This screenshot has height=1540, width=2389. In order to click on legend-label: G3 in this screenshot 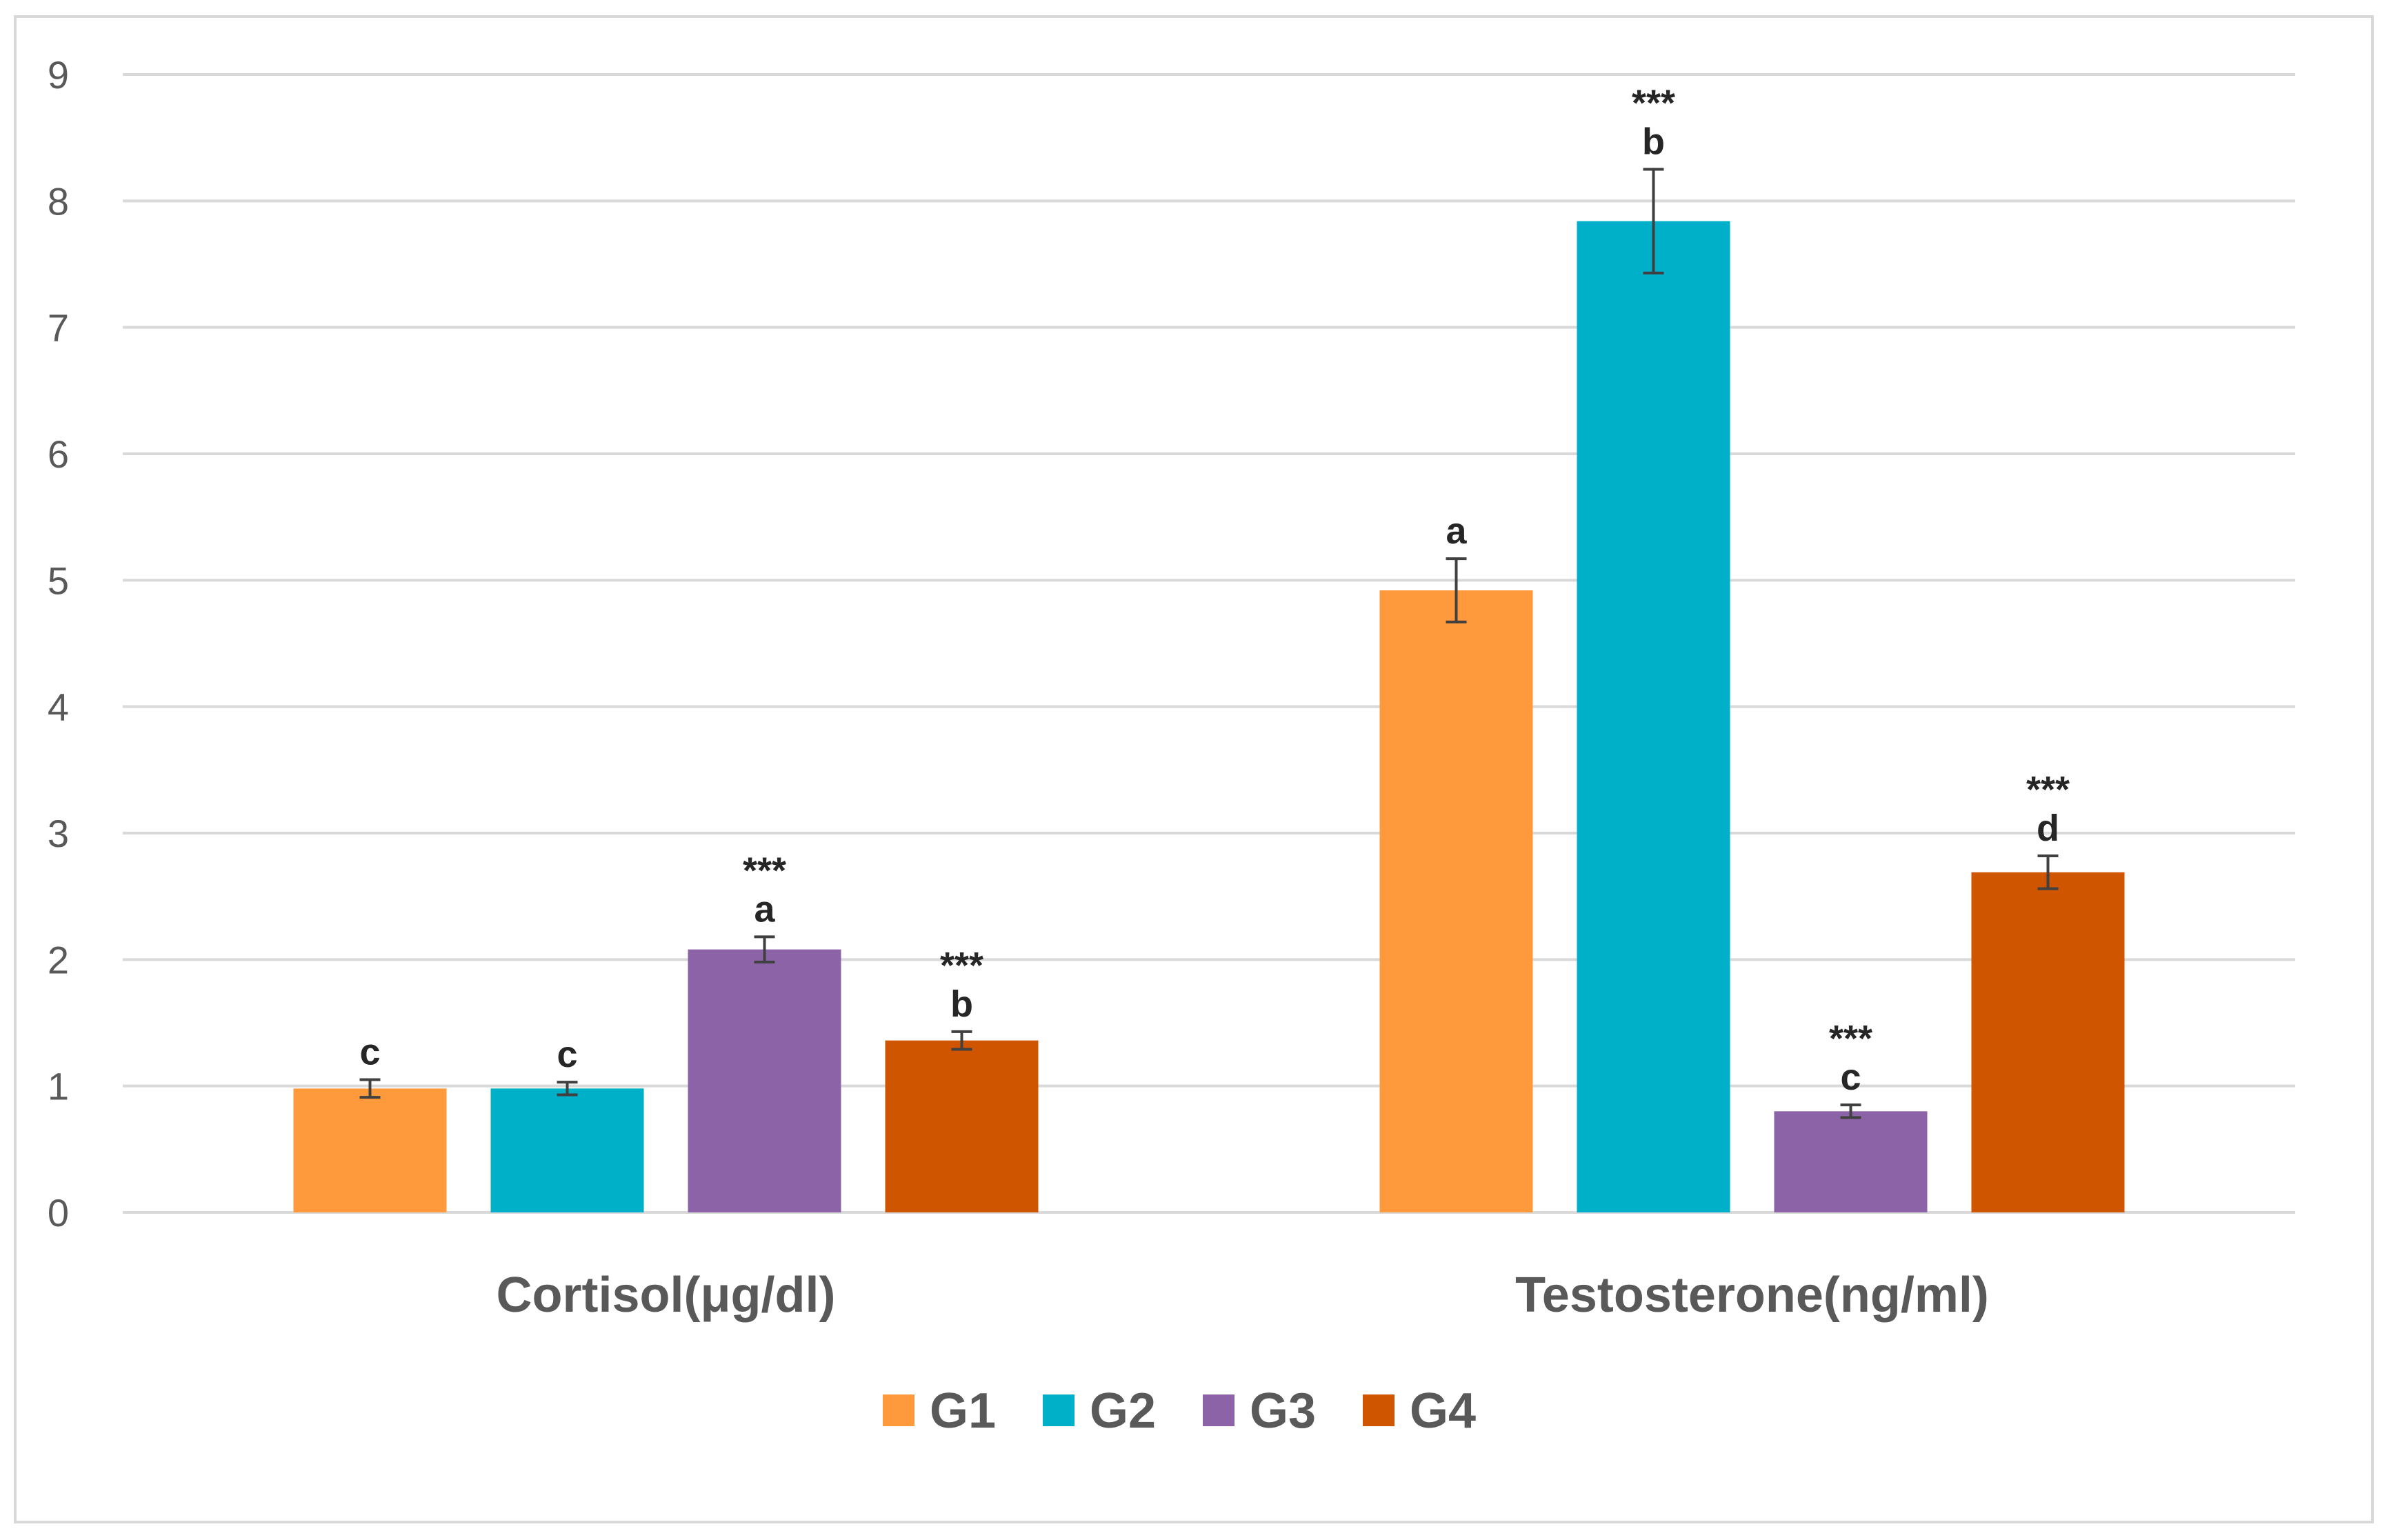, I will do `click(1283, 1411)`.